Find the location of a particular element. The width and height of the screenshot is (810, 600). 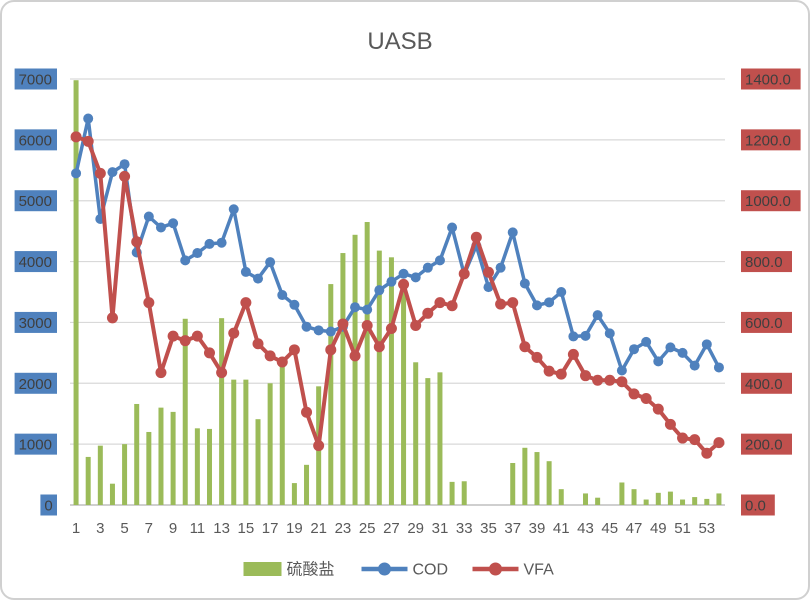

right-axis-tick-label: 1200.0 is located at coordinates (768, 140).